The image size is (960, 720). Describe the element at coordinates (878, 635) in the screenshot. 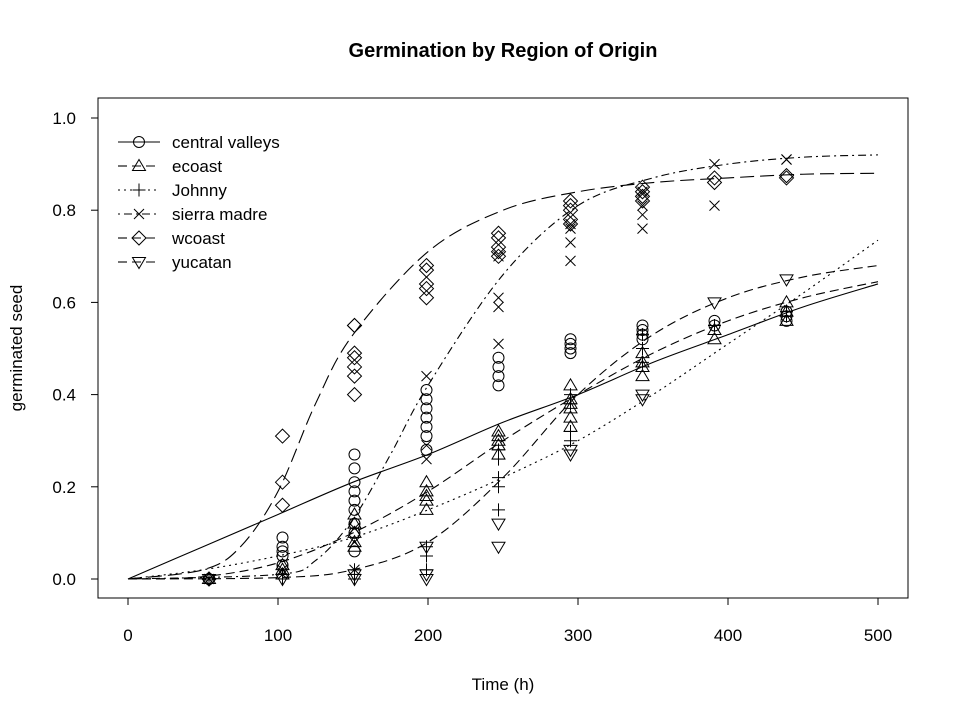

I see `x-tick-label: 500` at that location.